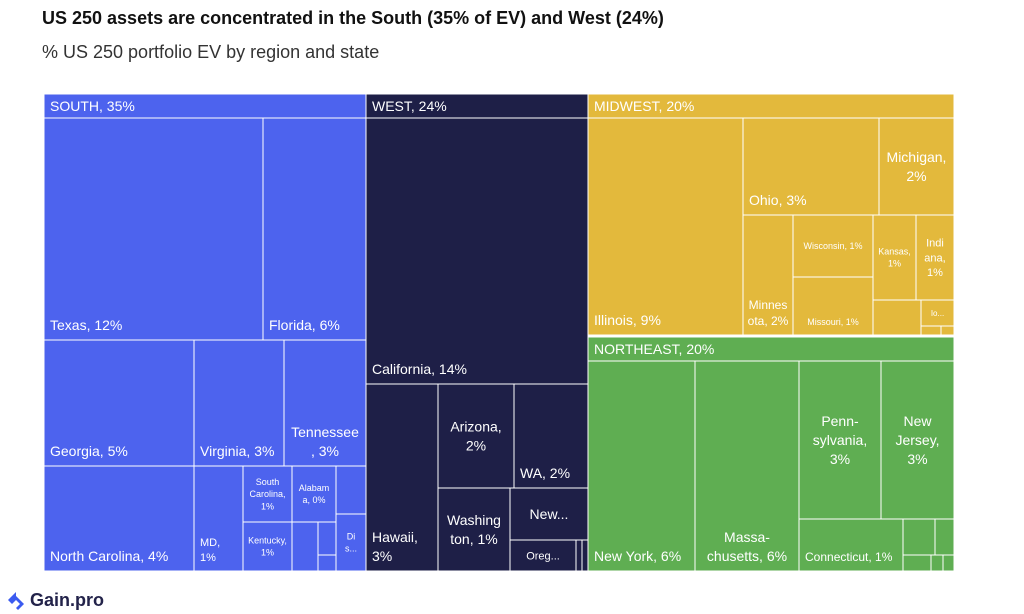 The height and width of the screenshot is (614, 1024). What do you see at coordinates (771, 106) in the screenshot?
I see `region-header-midwest` at bounding box center [771, 106].